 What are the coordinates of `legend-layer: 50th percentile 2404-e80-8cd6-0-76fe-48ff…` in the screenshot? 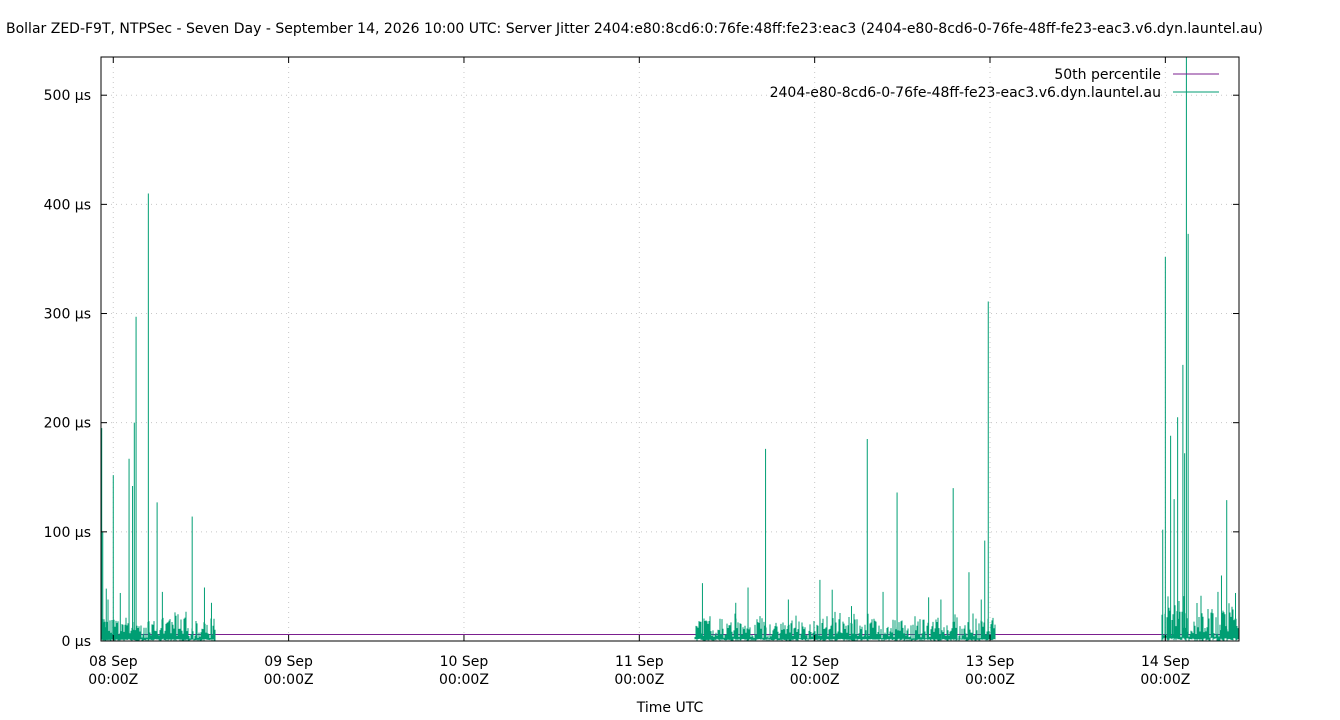 It's located at (994, 84).